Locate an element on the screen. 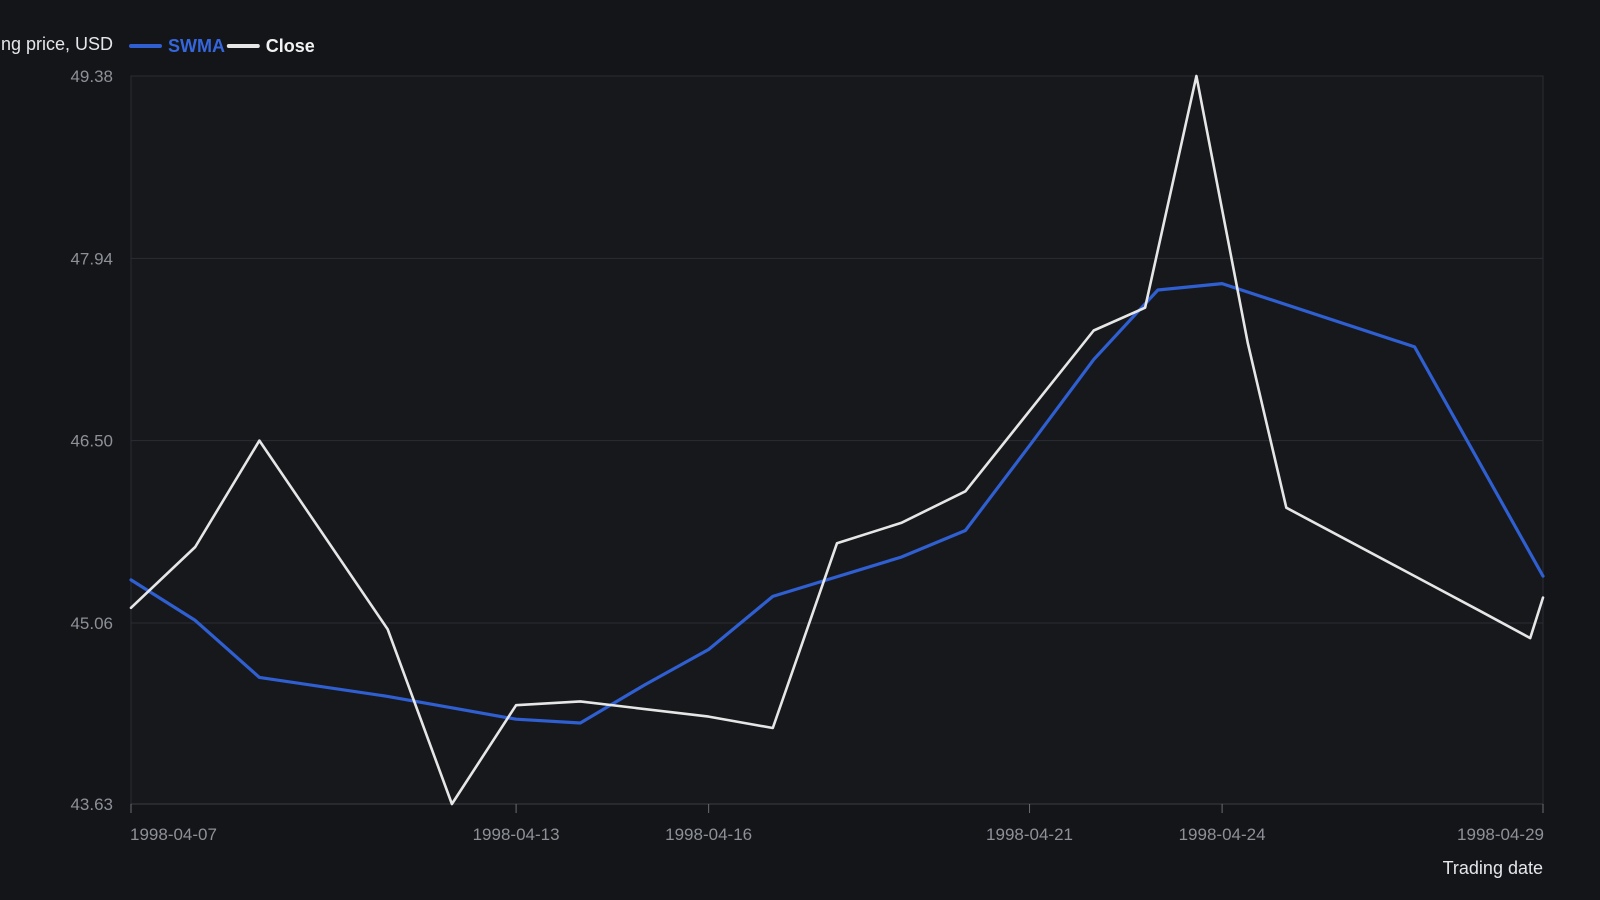 The width and height of the screenshot is (1600, 900). x-tick-label: 1998-04-07 is located at coordinates (173, 834).